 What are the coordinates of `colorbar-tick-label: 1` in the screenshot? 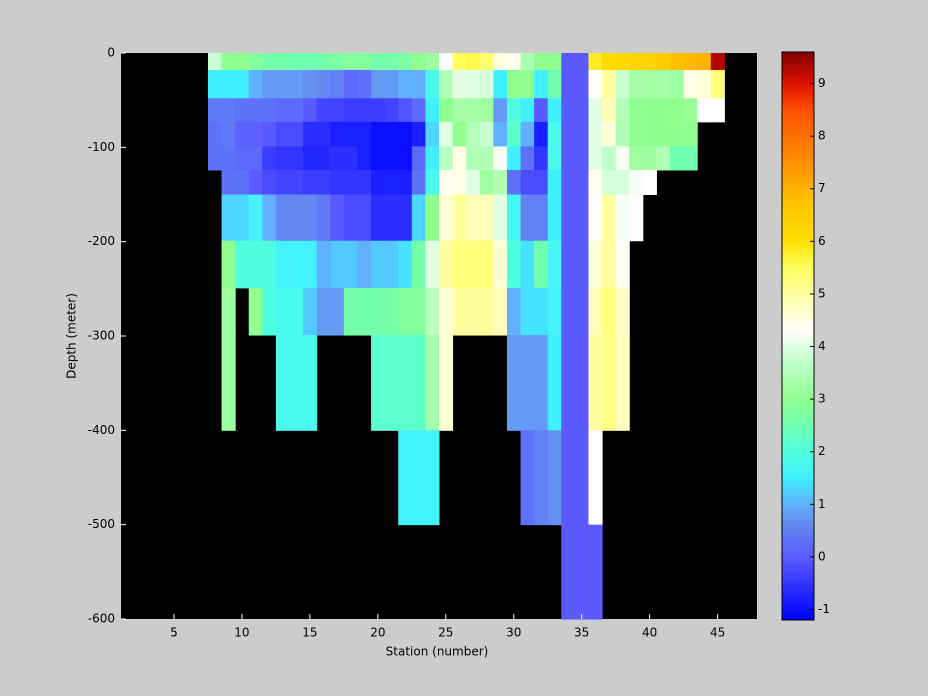 It's located at (822, 504).